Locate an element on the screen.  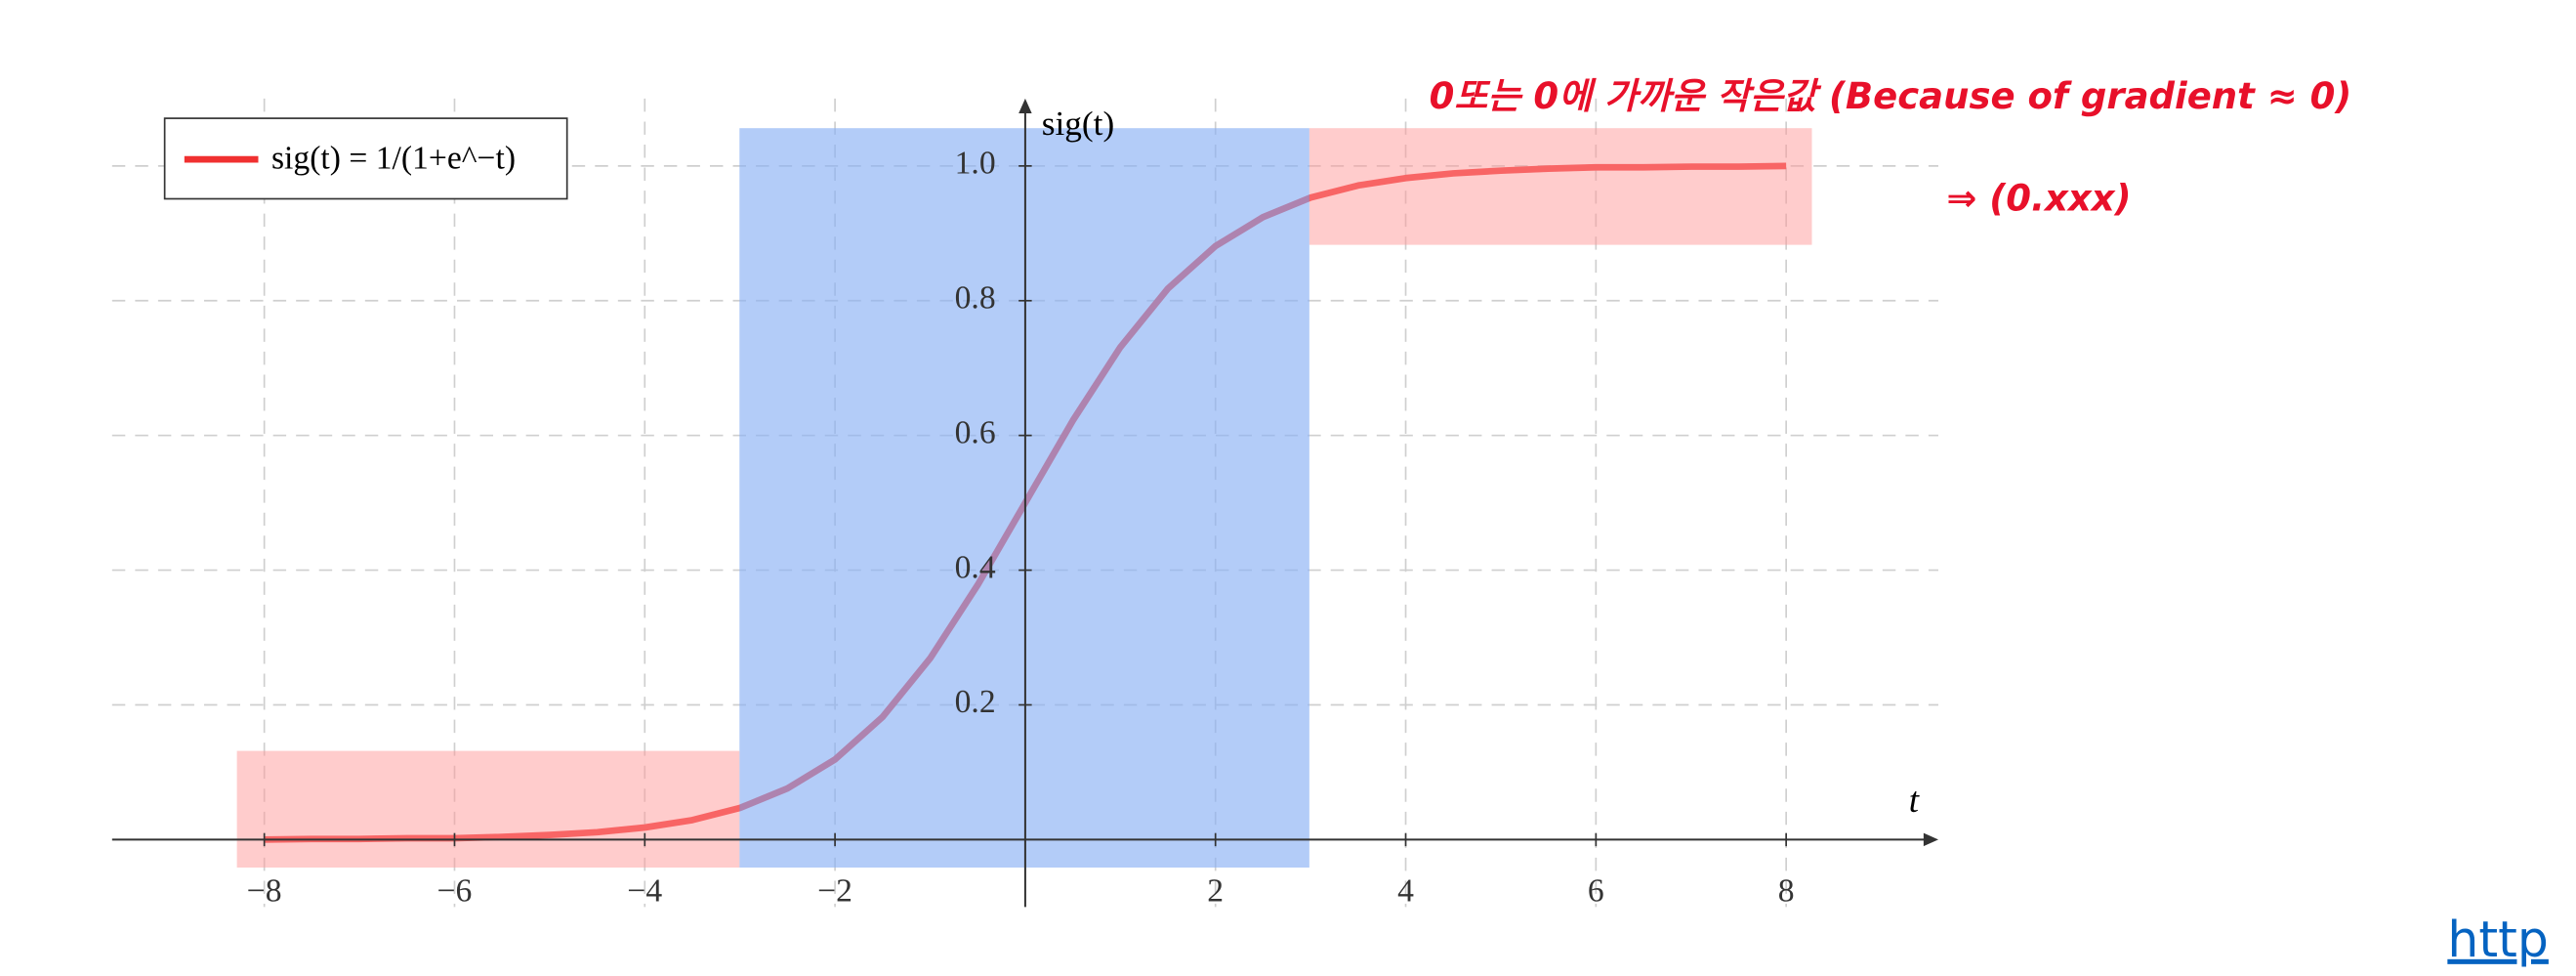
annotation: ⇒ (0.xxx) is located at coordinates (2038, 198).